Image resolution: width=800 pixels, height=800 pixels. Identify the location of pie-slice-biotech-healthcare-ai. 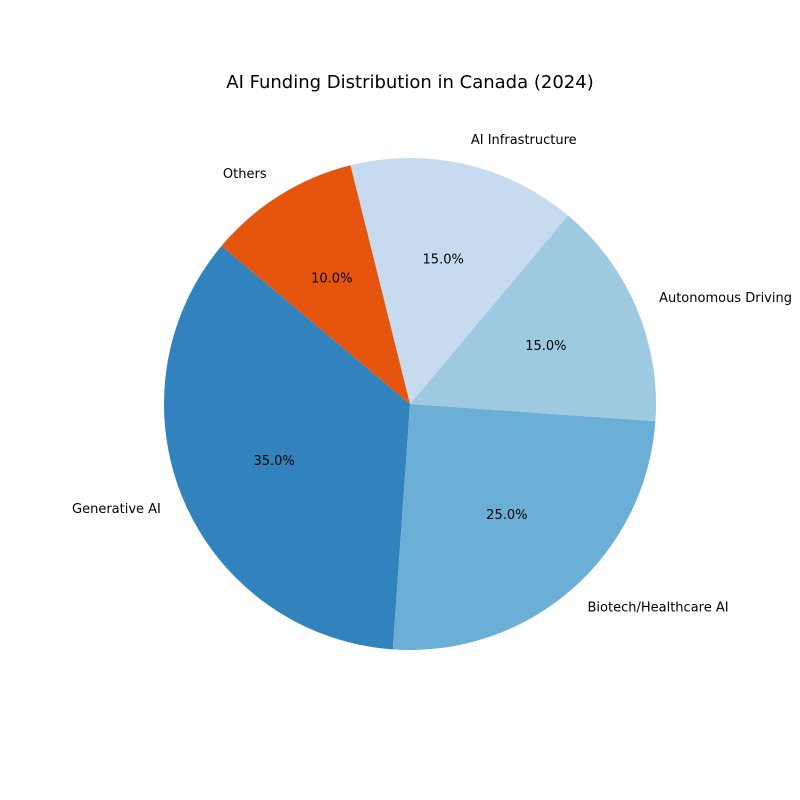
(524, 527).